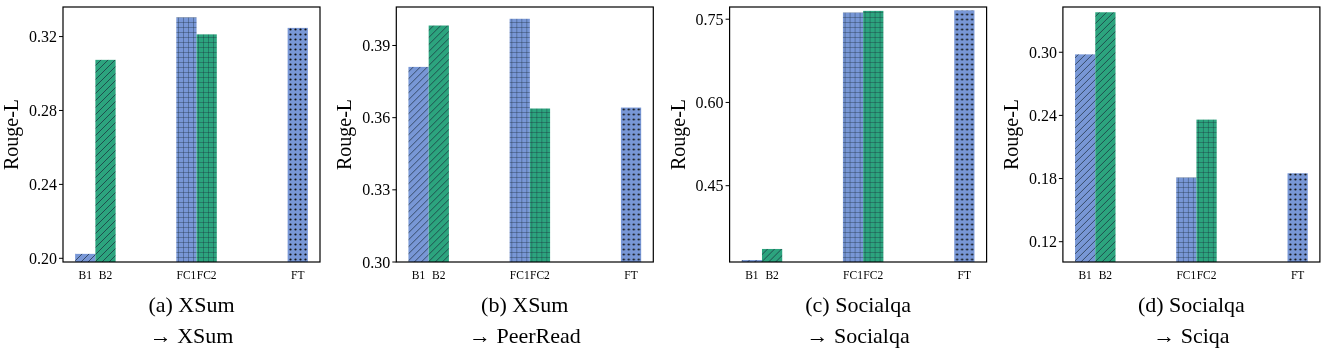  Describe the element at coordinates (1042, 179) in the screenshot. I see `y-tick-label: 0.18` at that location.